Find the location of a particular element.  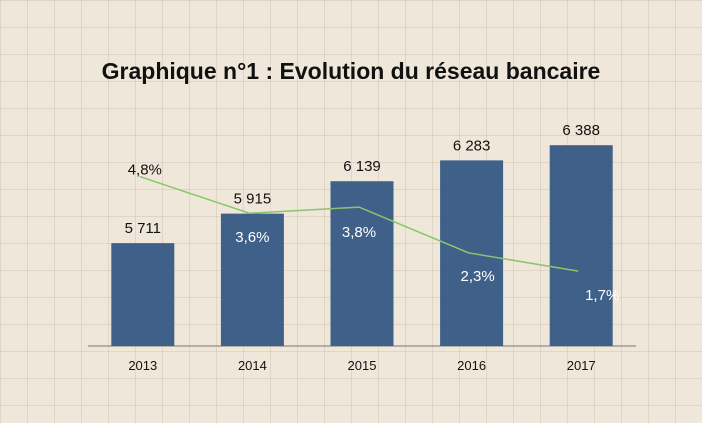

rate-label-2017: 1,7% is located at coordinates (602, 295).